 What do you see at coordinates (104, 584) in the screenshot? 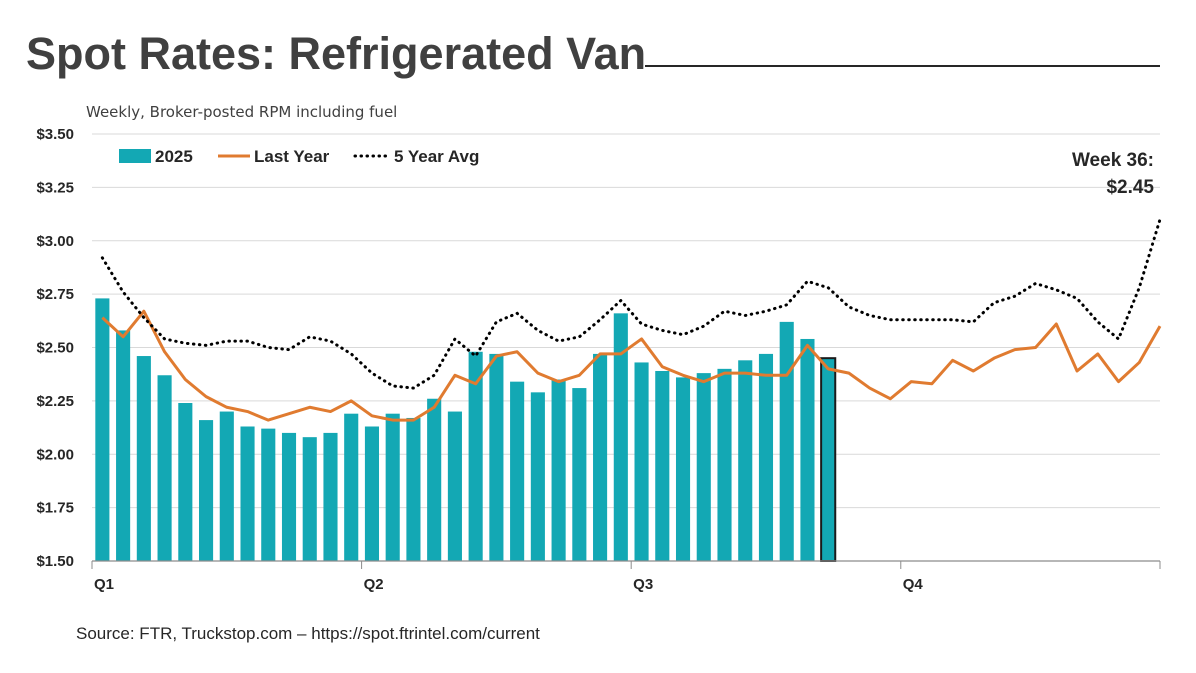
I see `quarter-label: Q1` at bounding box center [104, 584].